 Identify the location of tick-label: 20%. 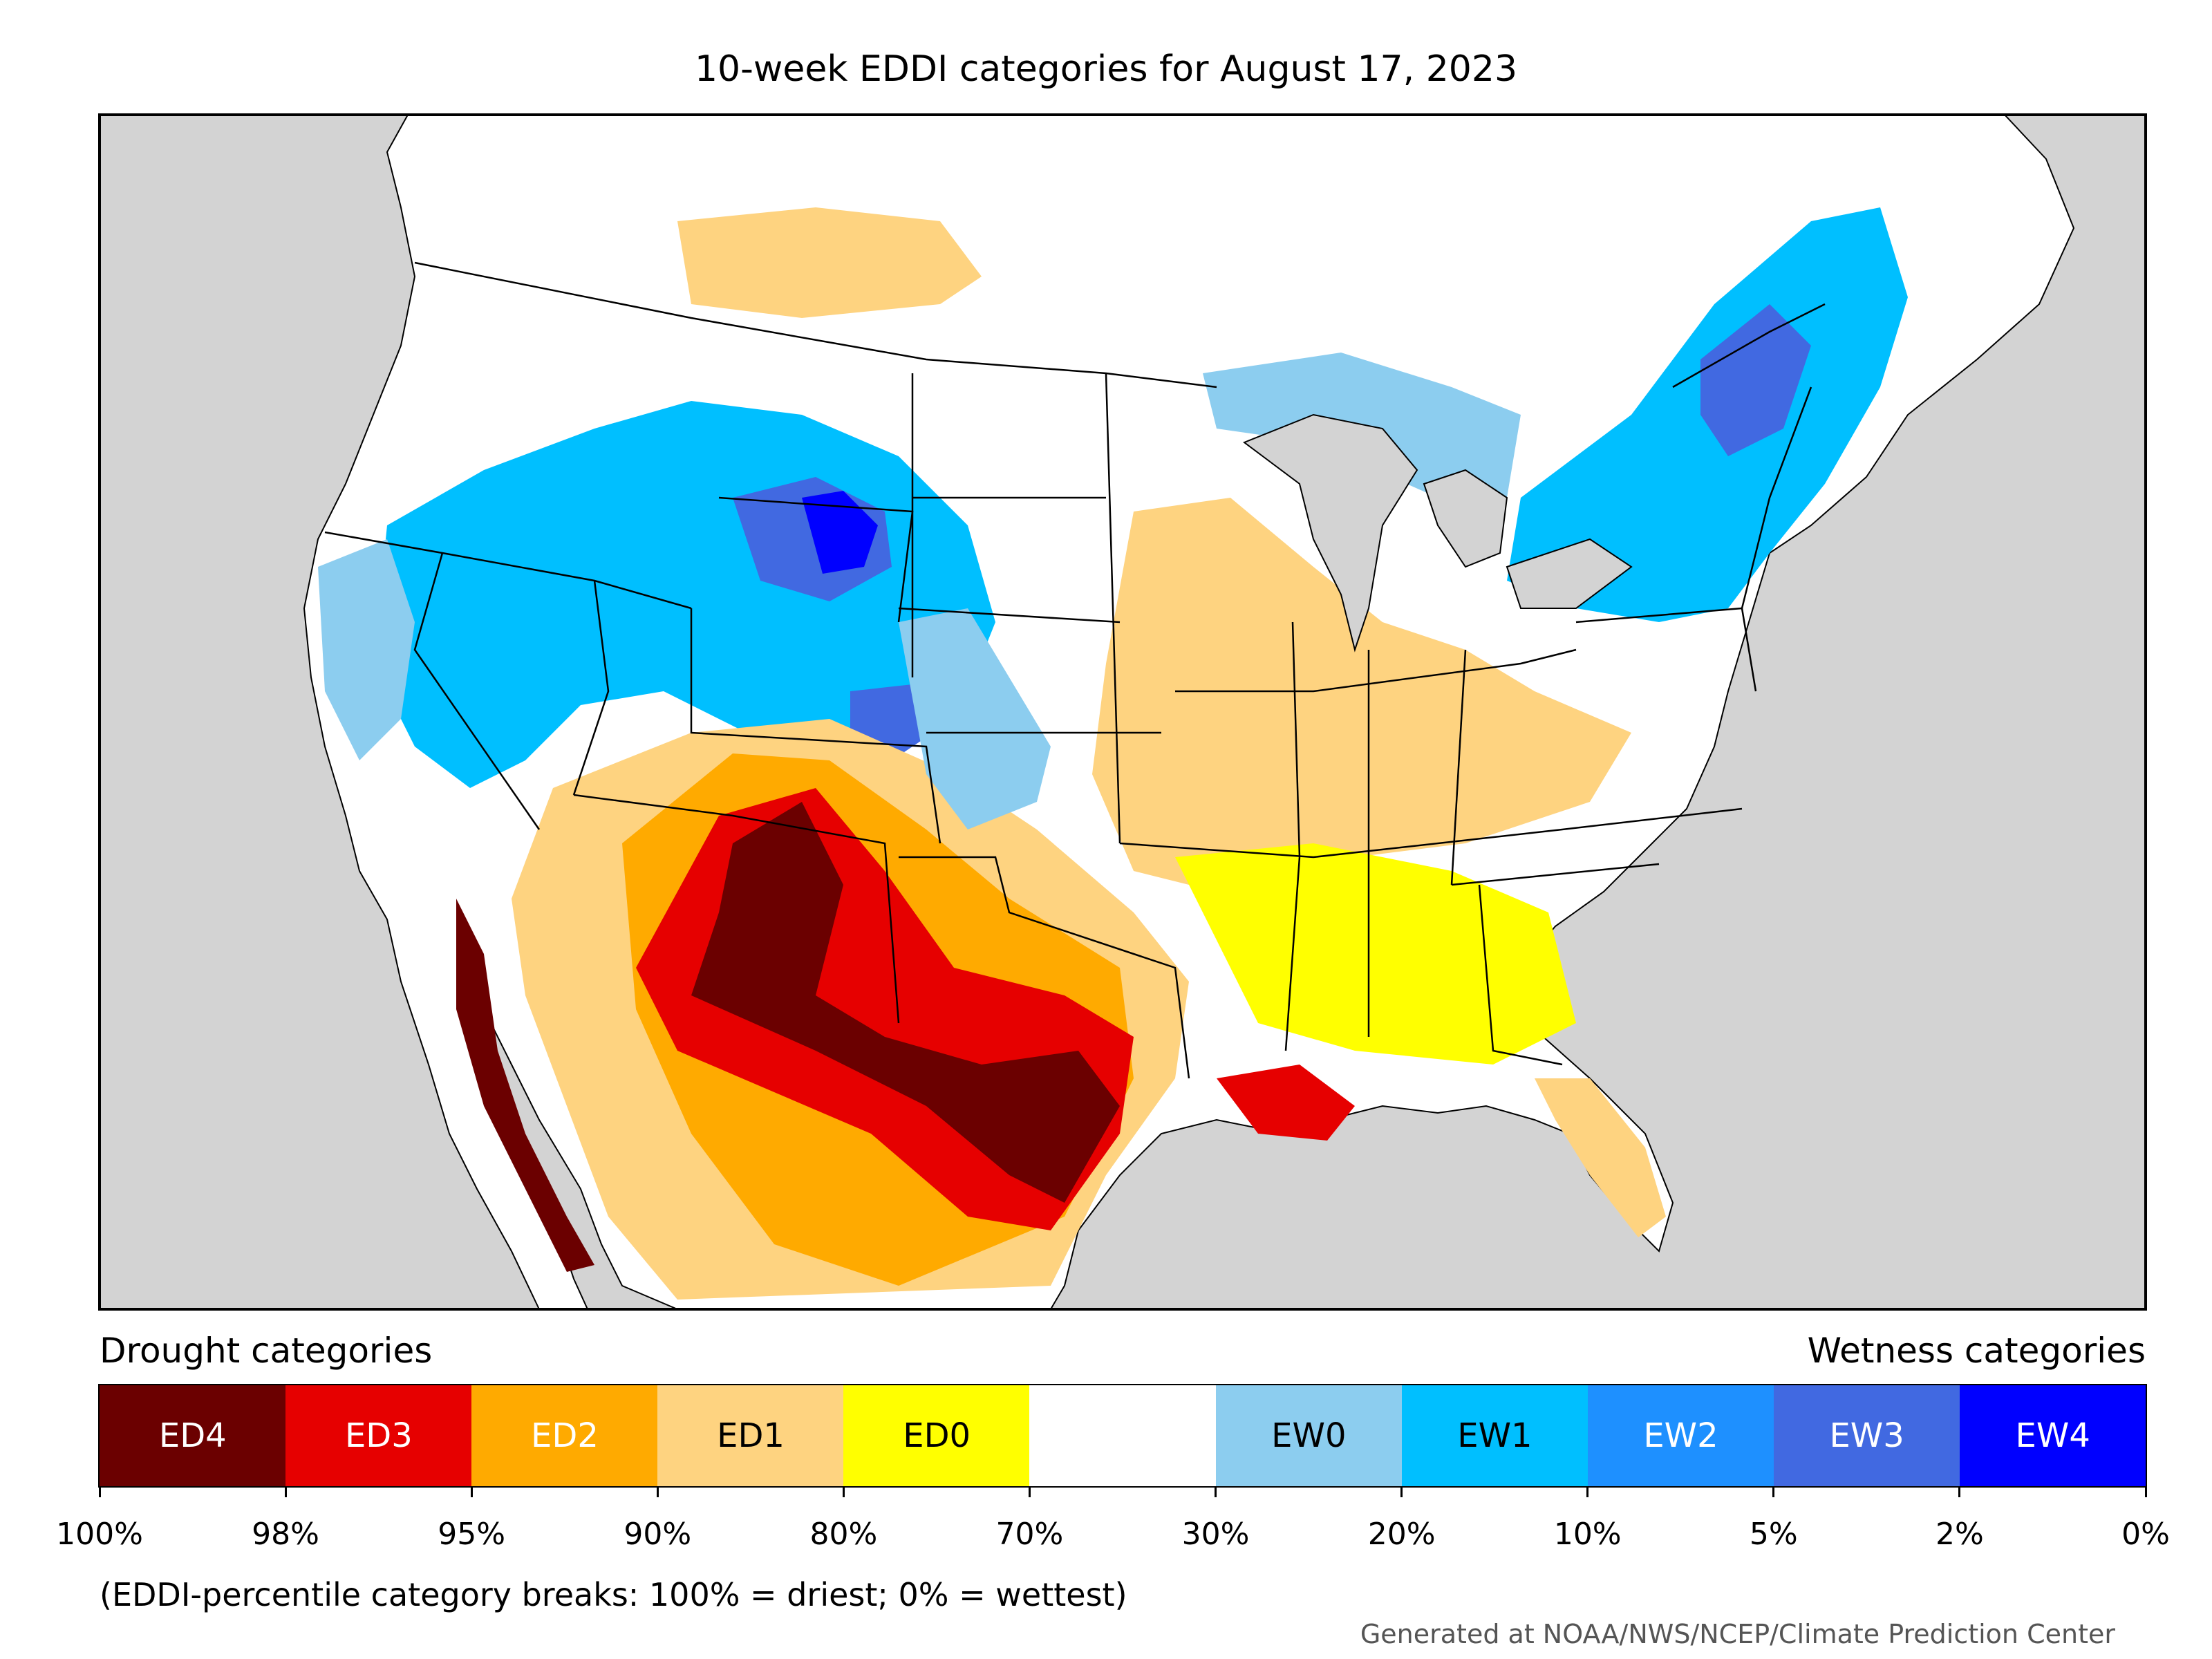
(1401, 1535).